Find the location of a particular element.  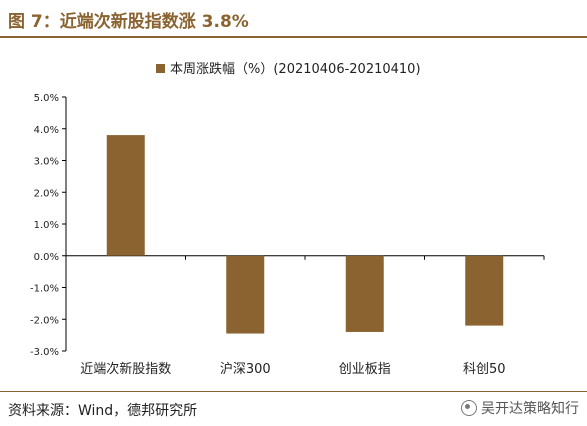

x-tick-label: 近端次新股指数 is located at coordinates (125, 369).